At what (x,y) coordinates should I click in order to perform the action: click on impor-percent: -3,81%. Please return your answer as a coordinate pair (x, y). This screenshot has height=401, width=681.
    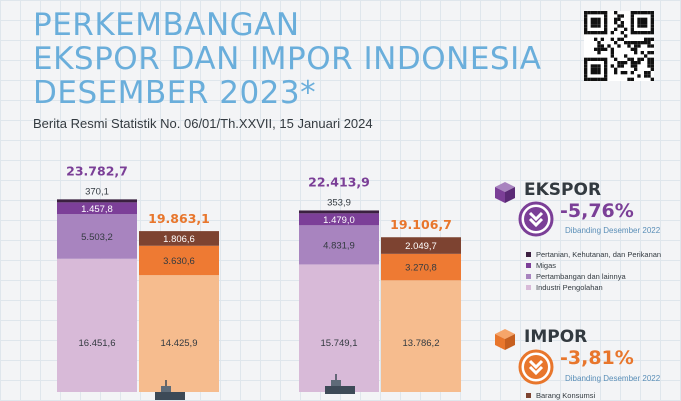
    Looking at the image, I should click on (597, 358).